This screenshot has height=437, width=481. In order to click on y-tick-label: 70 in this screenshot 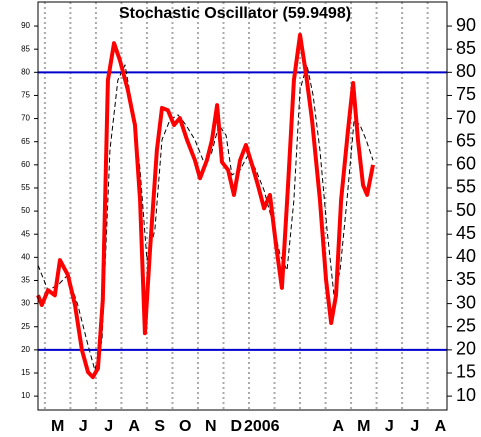, I will do `click(25, 118)`.